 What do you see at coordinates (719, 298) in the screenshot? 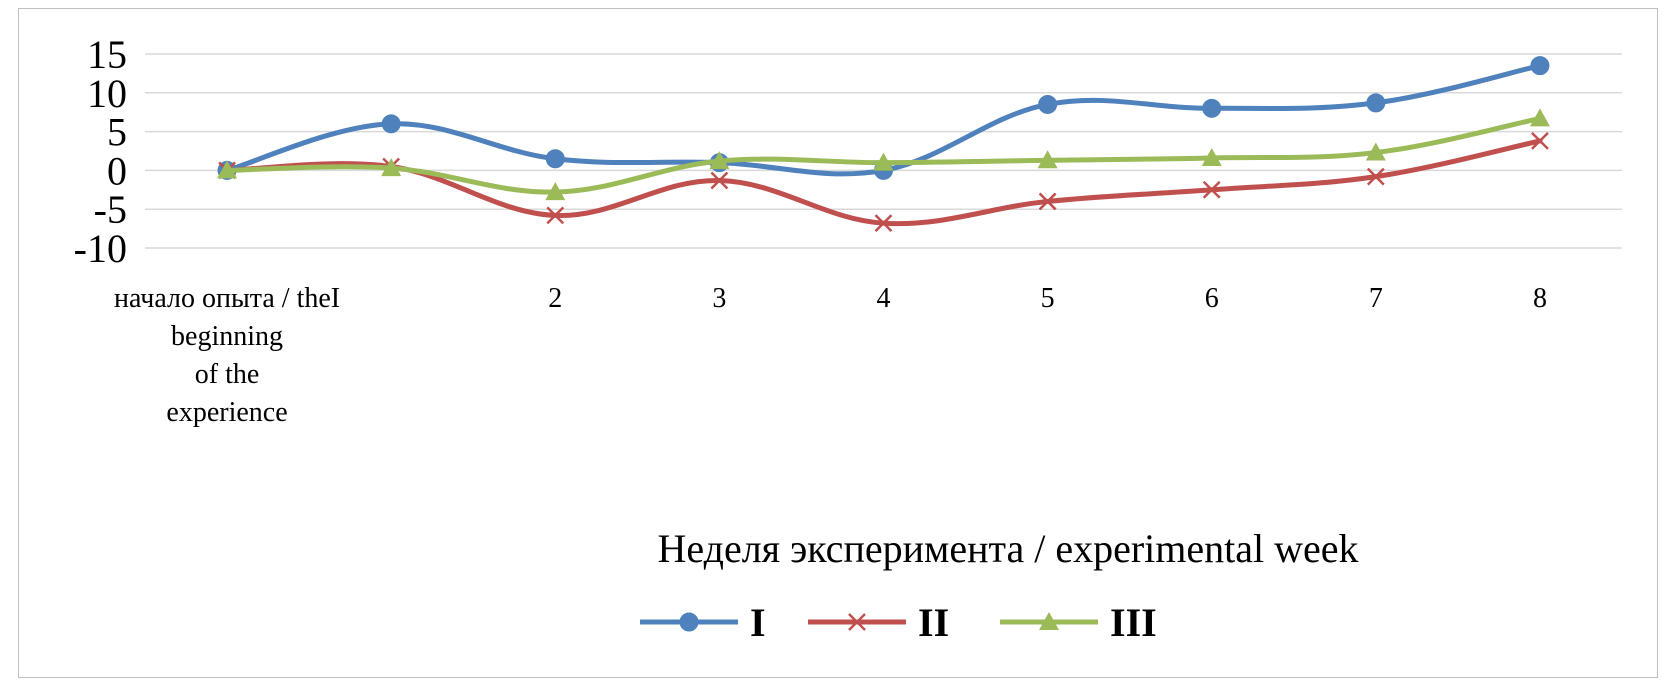
I see `x-tick-label: 3` at bounding box center [719, 298].